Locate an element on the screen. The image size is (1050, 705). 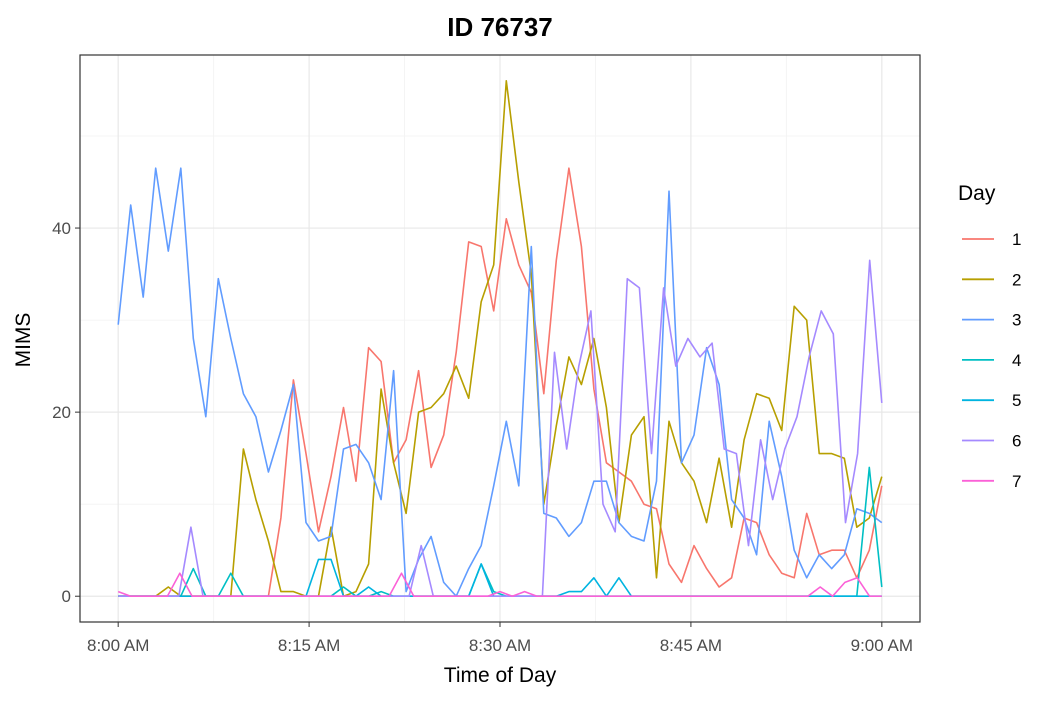
x-tick-label-3: 8:45 AM is located at coordinates (691, 645).